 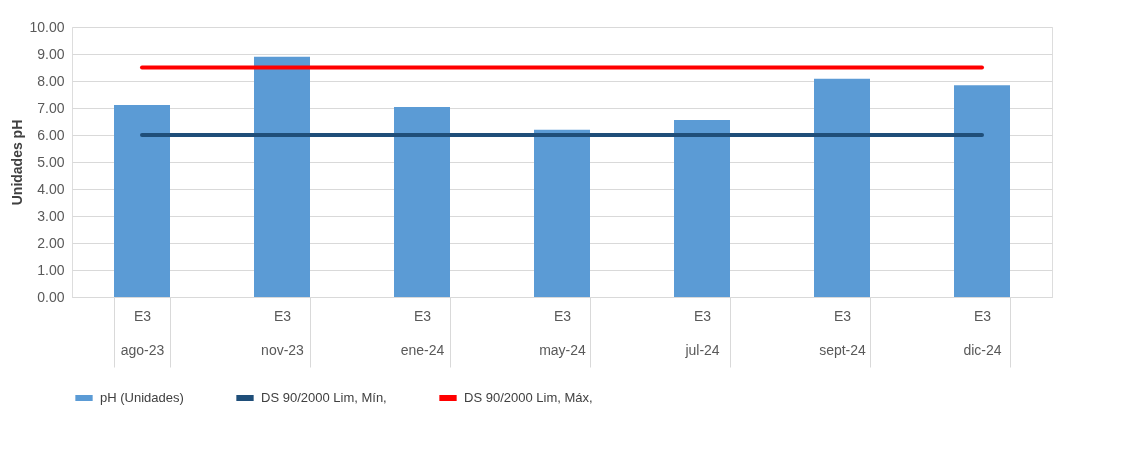 I want to click on legend-label: DS 90/2000 Lim, Mín,, so click(x=324, y=397).